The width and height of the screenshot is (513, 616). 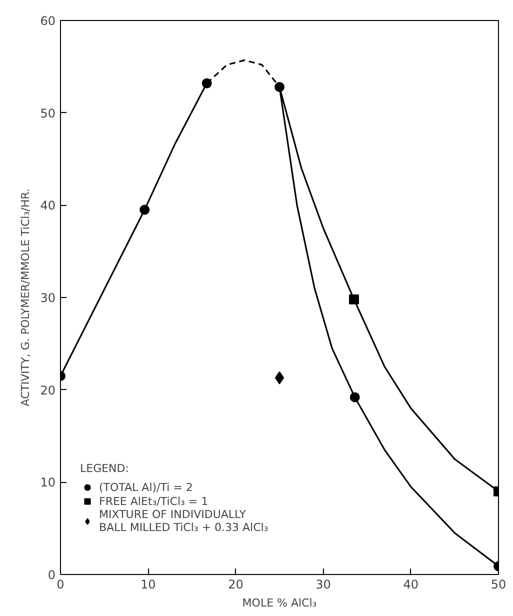 I want to click on y-tick-label: 10, so click(x=48, y=483).